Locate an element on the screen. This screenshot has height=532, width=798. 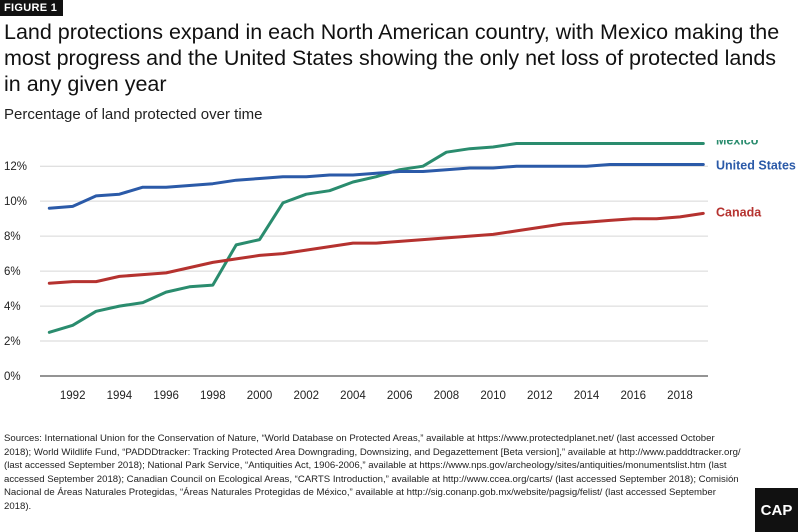
x-tick-label: 2004 is located at coordinates (353, 396).